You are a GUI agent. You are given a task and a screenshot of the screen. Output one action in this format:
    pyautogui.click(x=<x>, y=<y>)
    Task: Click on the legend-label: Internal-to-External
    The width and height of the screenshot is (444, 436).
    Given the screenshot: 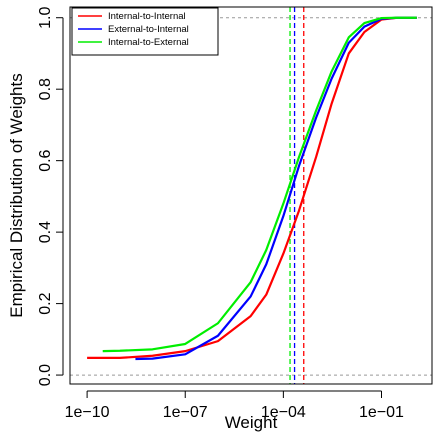 What is the action you would take?
    pyautogui.click(x=148, y=42)
    